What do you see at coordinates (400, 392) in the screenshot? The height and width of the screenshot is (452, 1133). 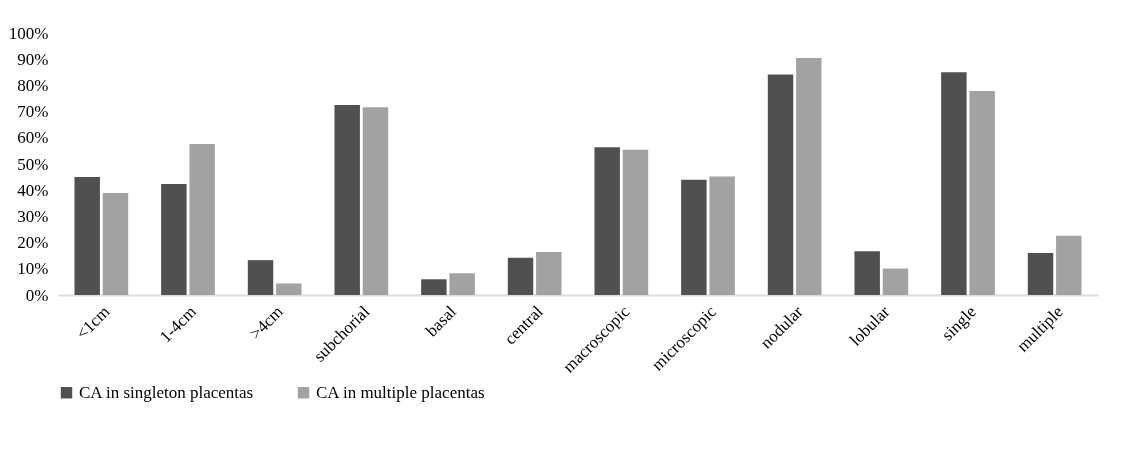 I see `legend-label: CA in multiple placentas` at bounding box center [400, 392].